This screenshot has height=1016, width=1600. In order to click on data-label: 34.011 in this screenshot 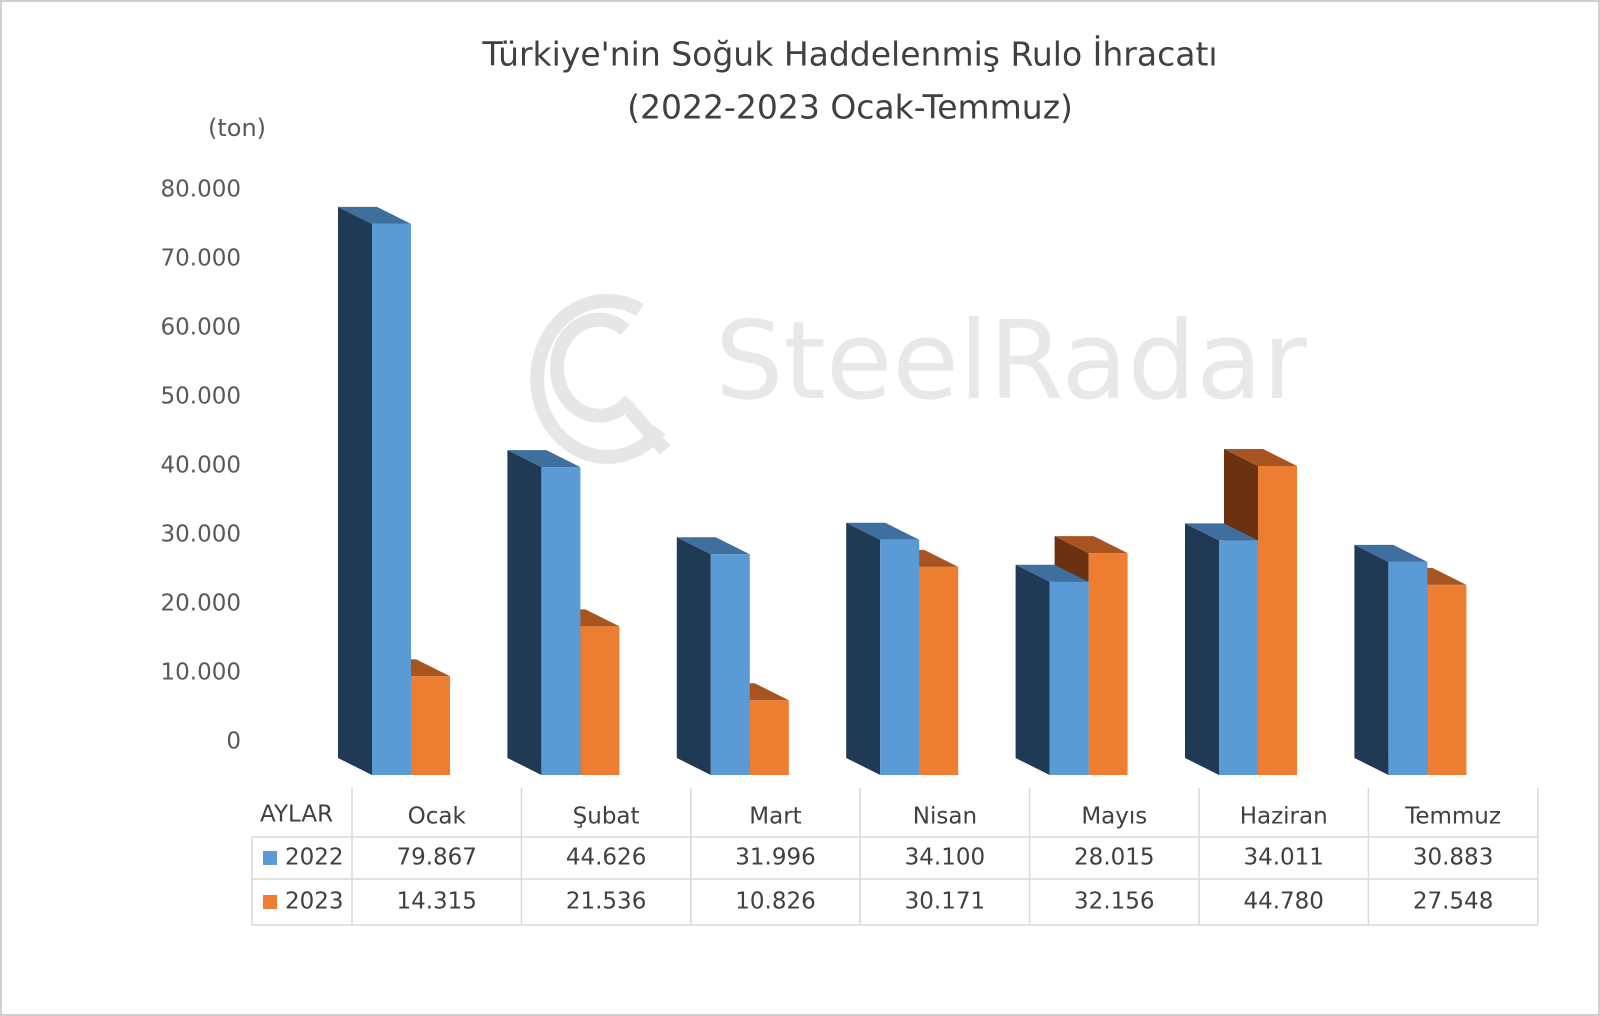, I will do `click(1283, 858)`.